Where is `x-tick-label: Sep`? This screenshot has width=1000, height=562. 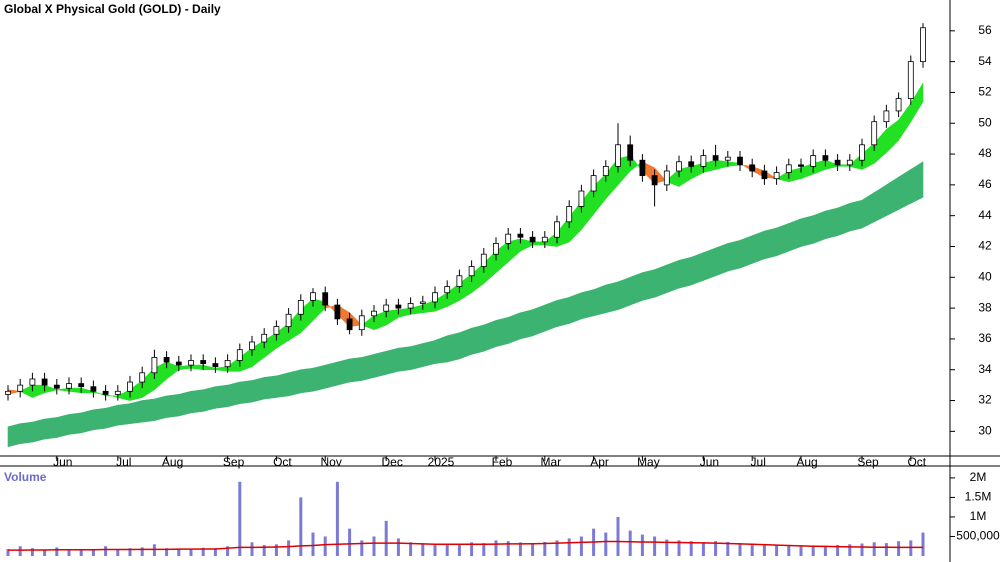
x-tick-label: Sep is located at coordinates (234, 462).